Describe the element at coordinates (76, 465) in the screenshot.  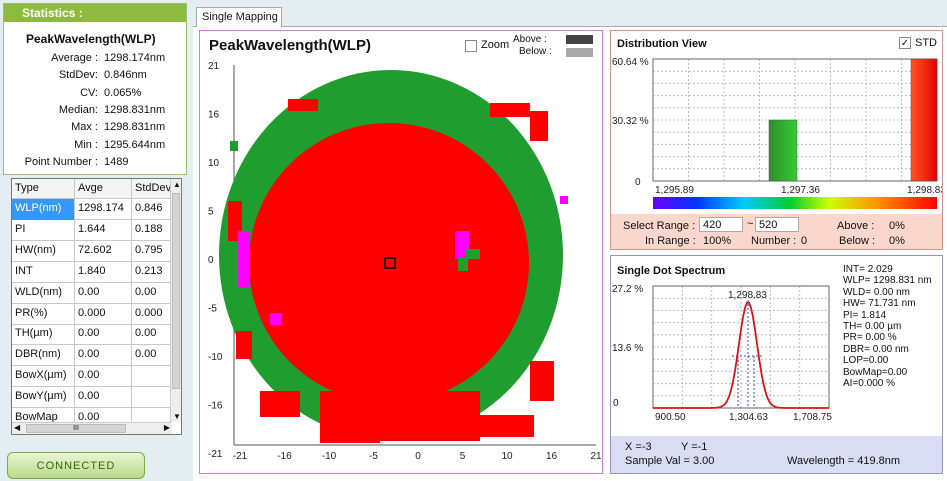
I see `connected-status-button: CONNECTED` at that location.